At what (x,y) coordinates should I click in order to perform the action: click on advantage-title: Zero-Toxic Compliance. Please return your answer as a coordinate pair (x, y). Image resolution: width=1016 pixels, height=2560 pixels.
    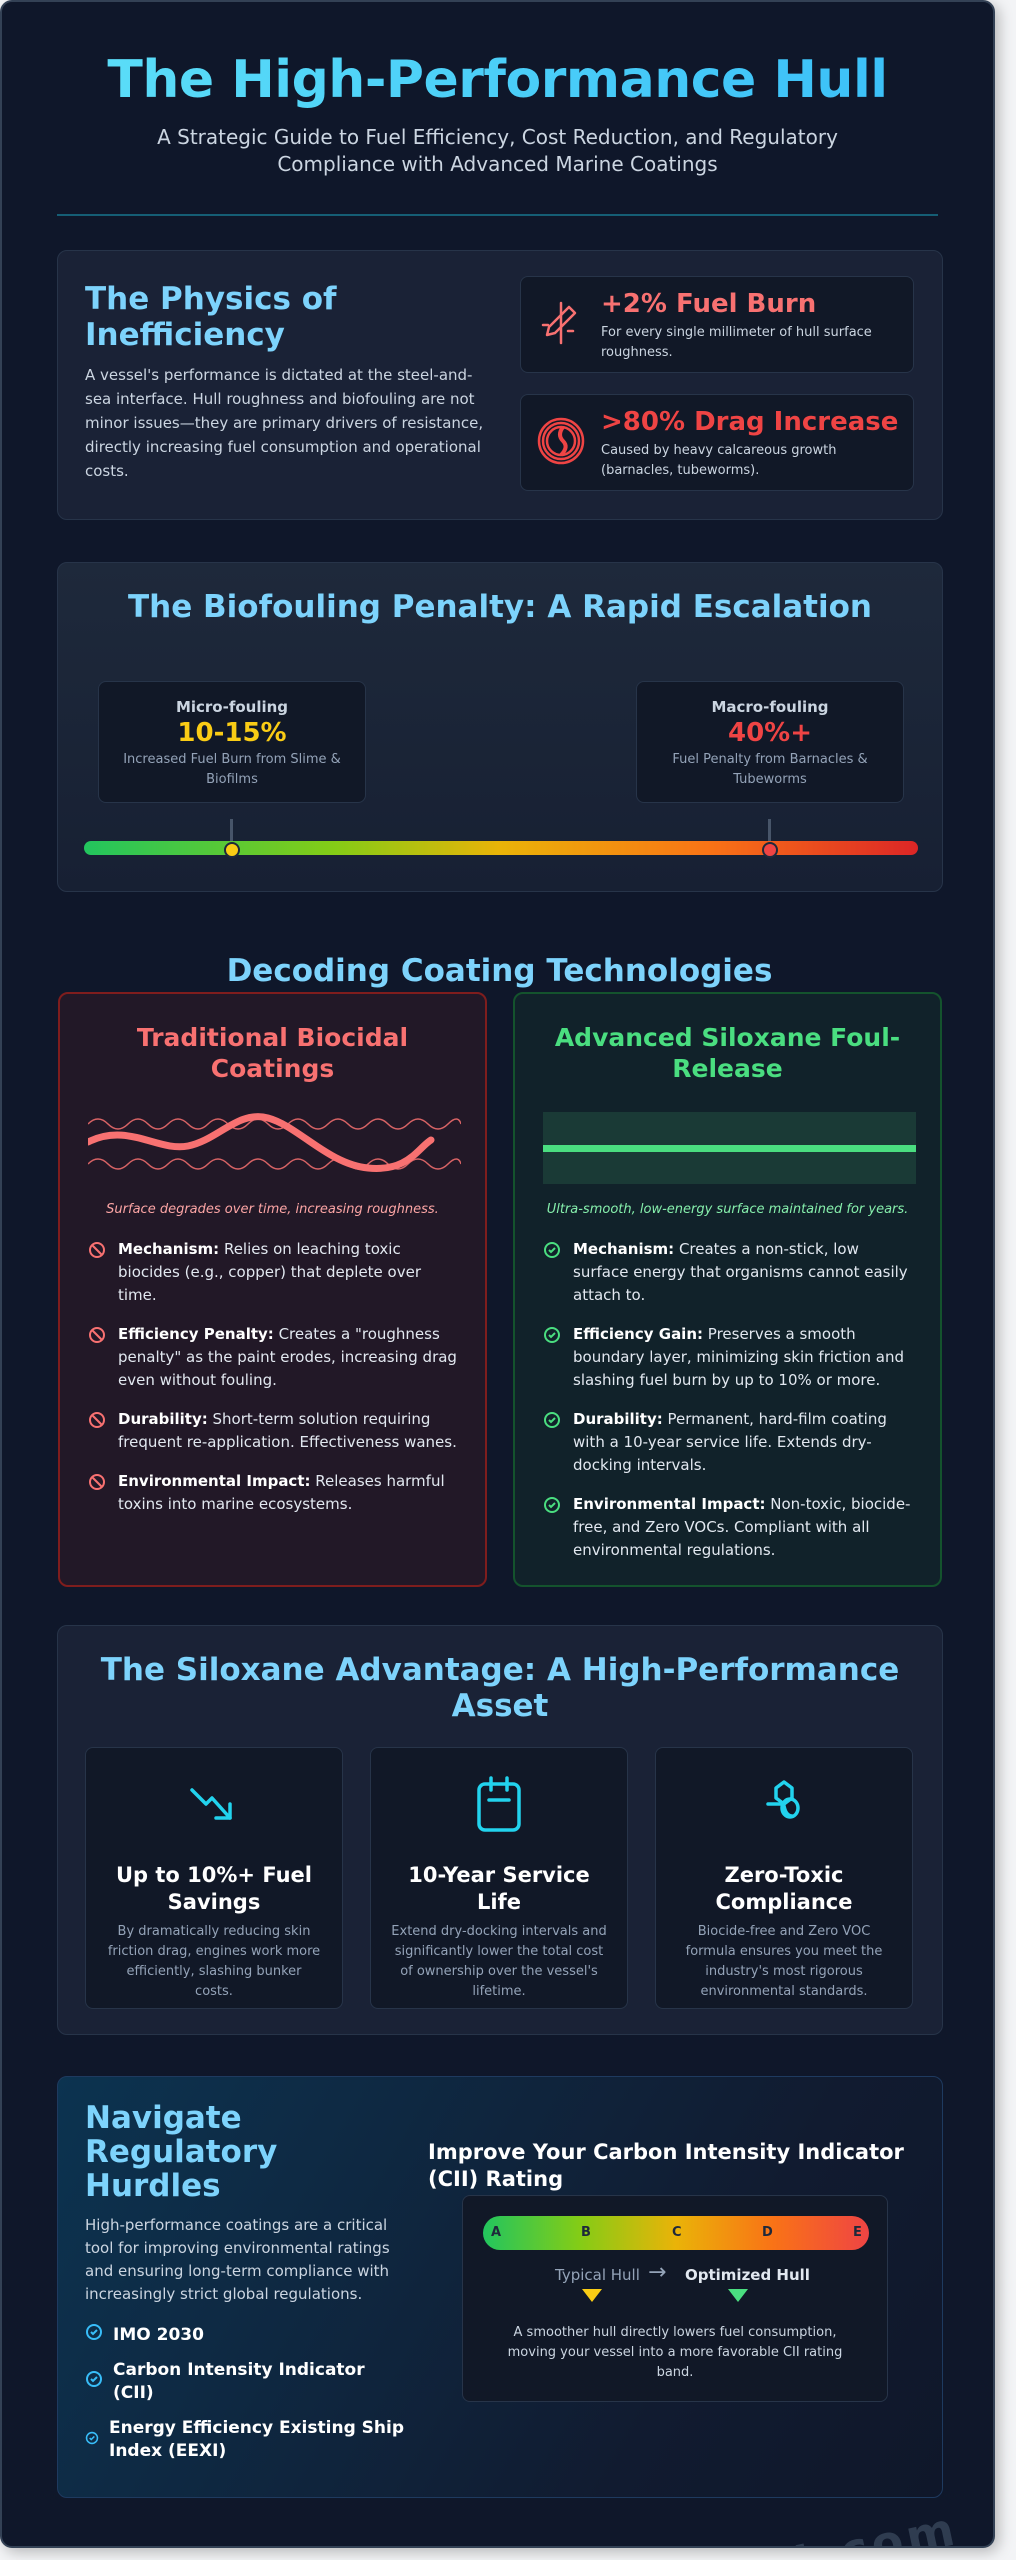
    Looking at the image, I should click on (784, 1888).